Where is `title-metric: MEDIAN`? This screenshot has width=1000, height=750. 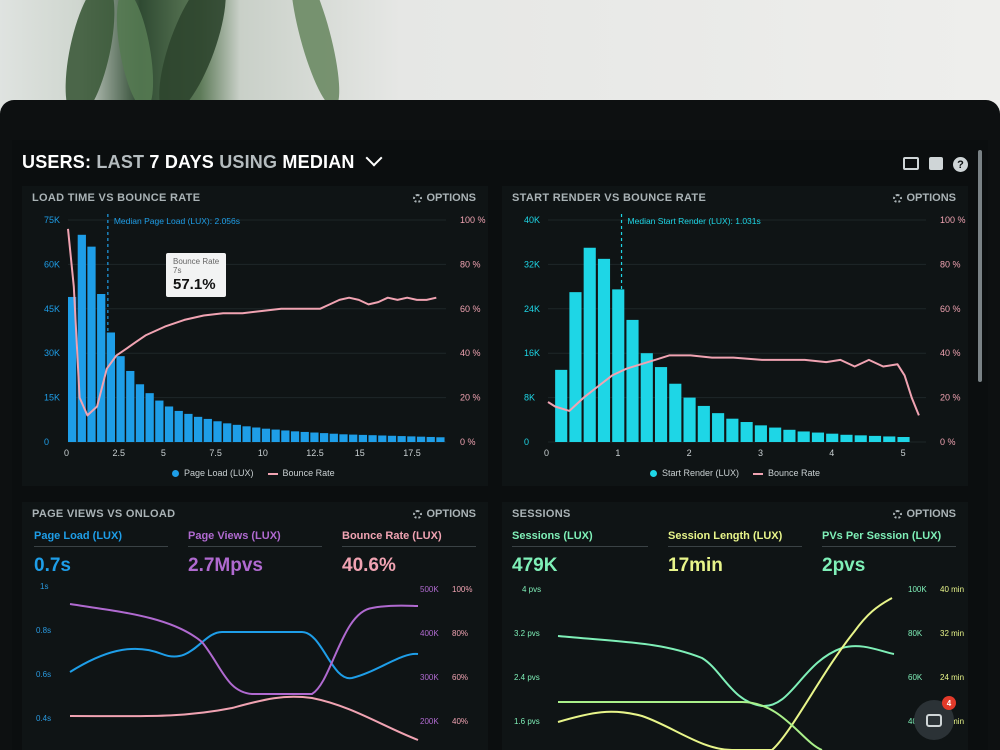 title-metric: MEDIAN is located at coordinates (318, 162).